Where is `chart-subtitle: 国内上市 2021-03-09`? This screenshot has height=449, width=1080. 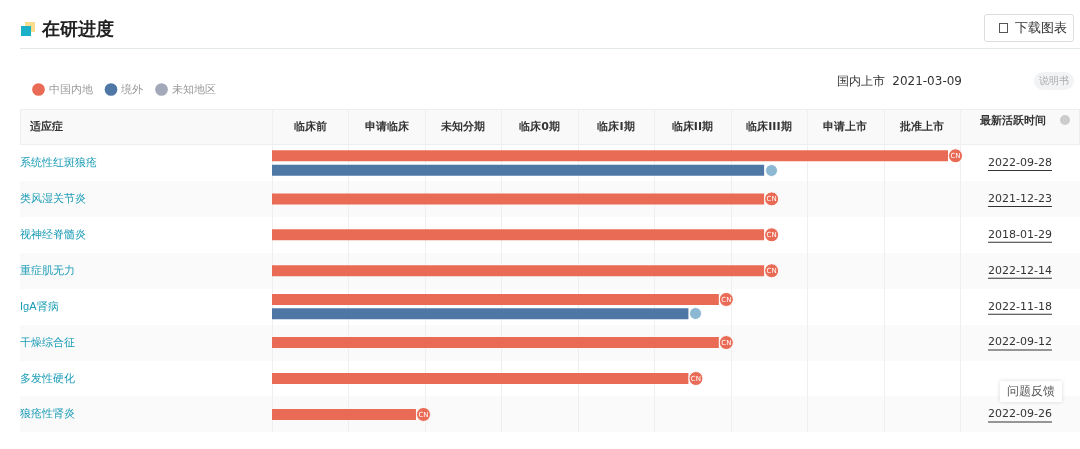 chart-subtitle: 国内上市 2021-03-09 is located at coordinates (899, 81).